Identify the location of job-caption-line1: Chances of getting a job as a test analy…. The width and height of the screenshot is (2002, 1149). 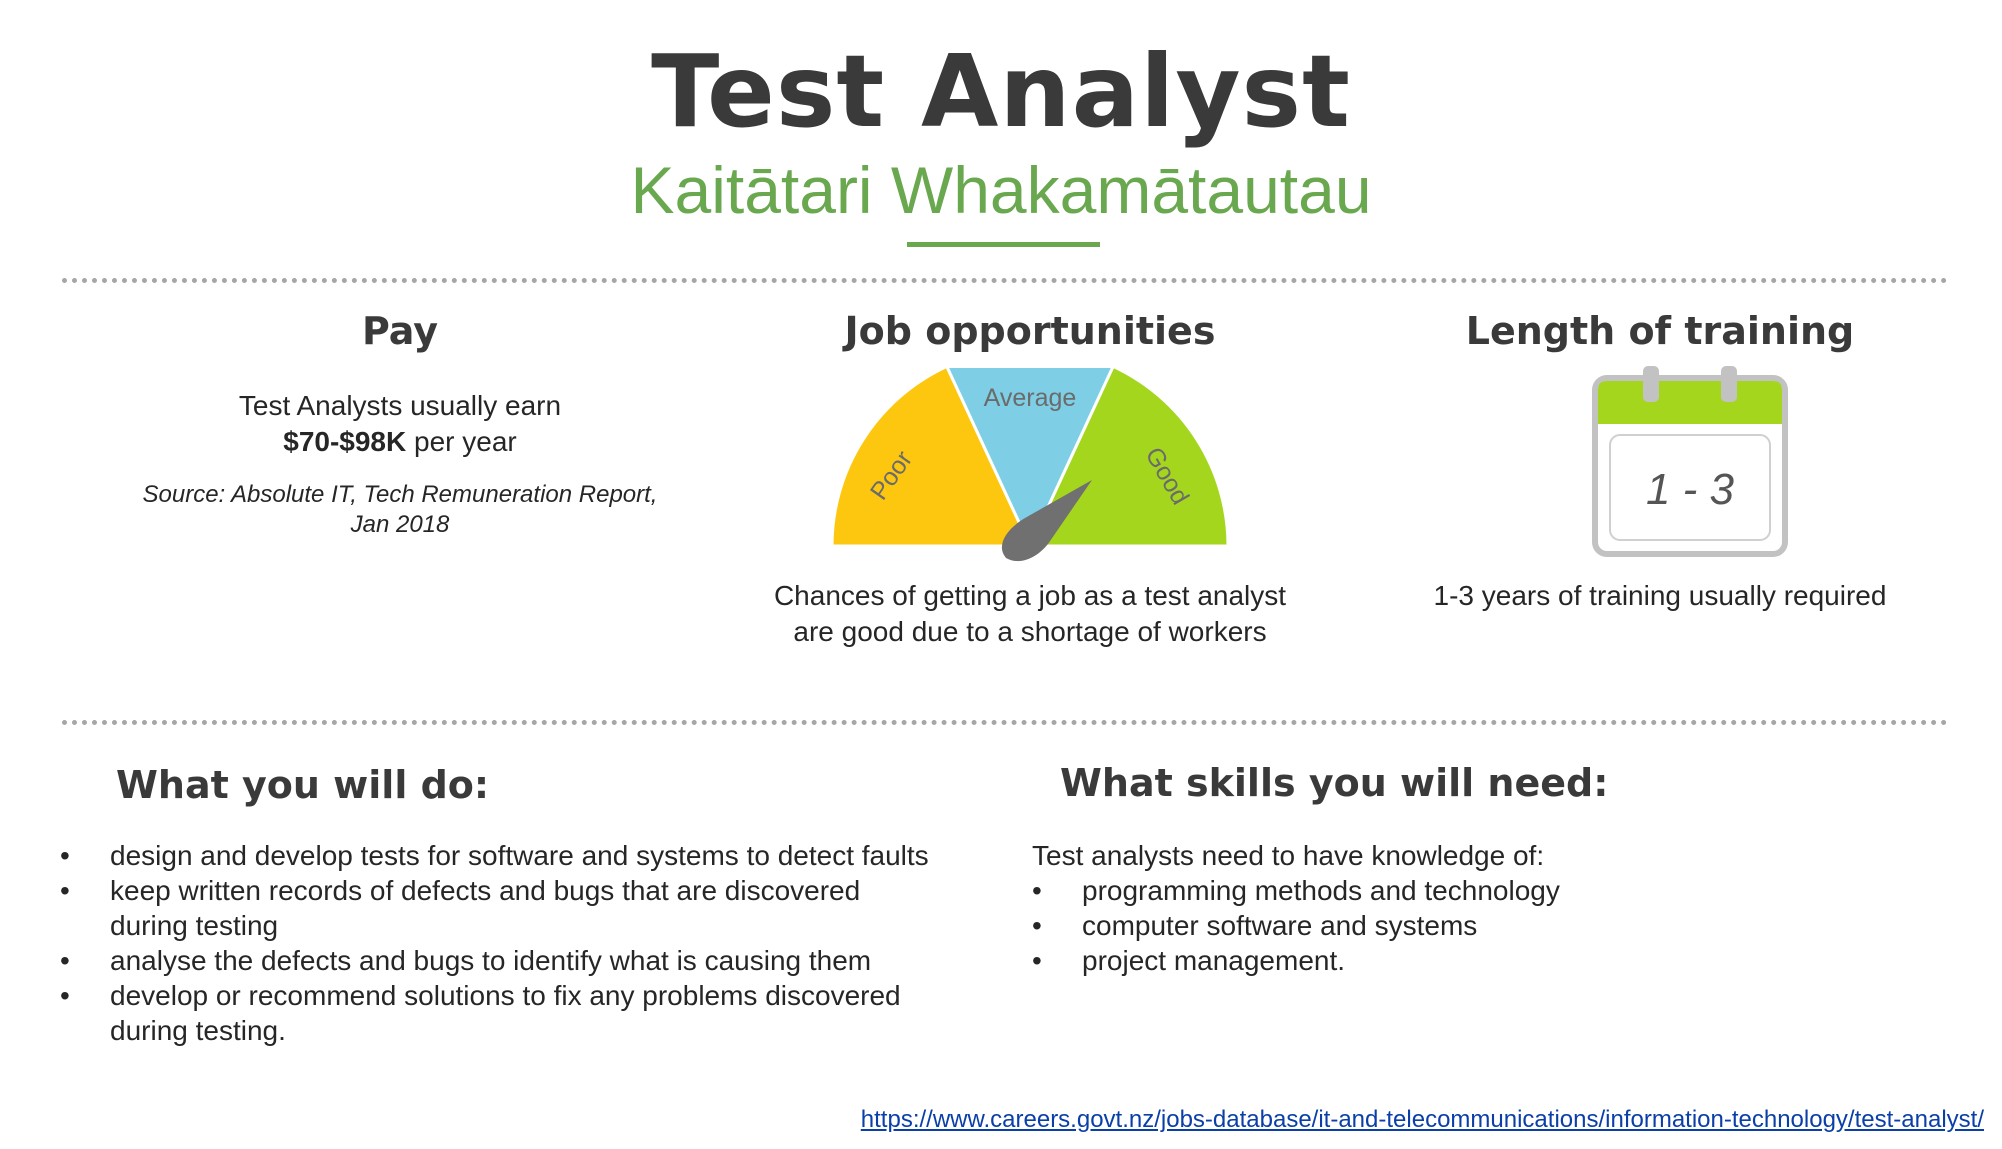
(1030, 595).